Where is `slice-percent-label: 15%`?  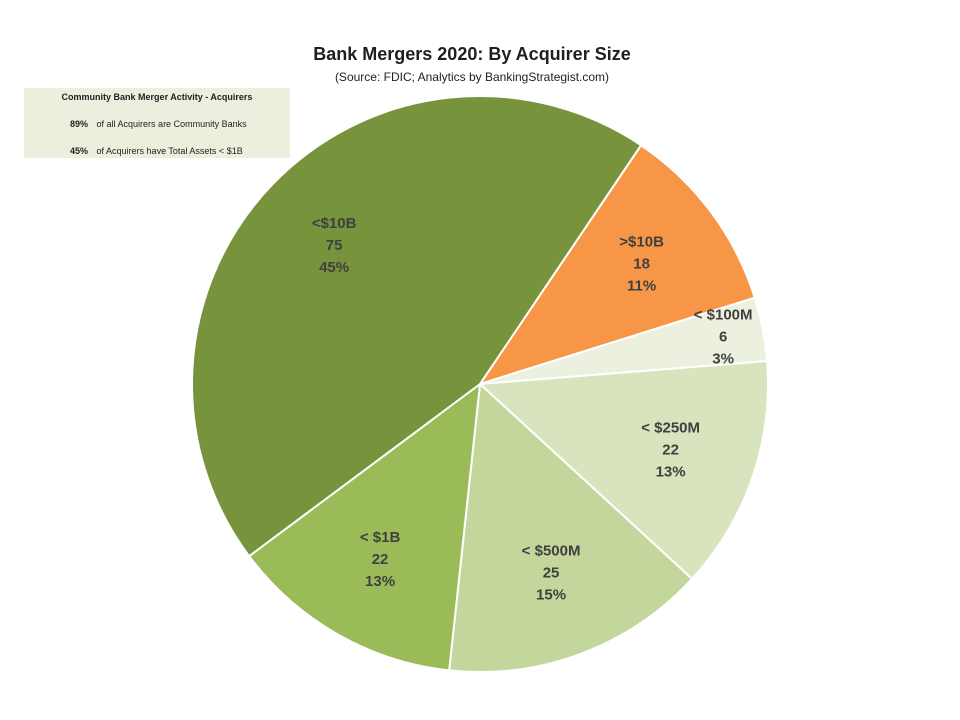
slice-percent-label: 15% is located at coordinates (551, 595).